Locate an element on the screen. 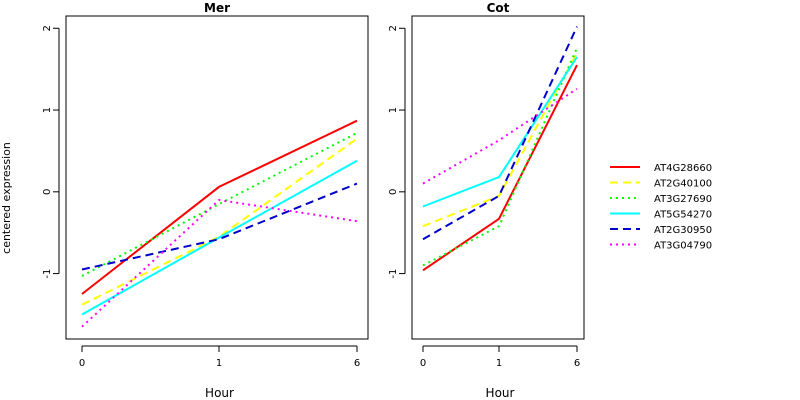  legend-label: AT3G04790 is located at coordinates (683, 246).